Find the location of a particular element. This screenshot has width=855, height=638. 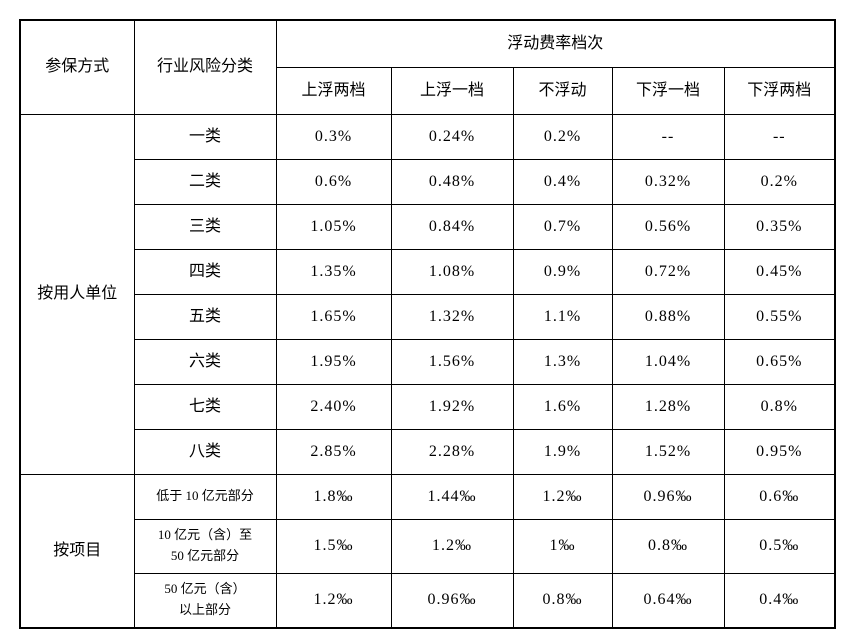

value-cell: 0.55% is located at coordinates (779, 316).